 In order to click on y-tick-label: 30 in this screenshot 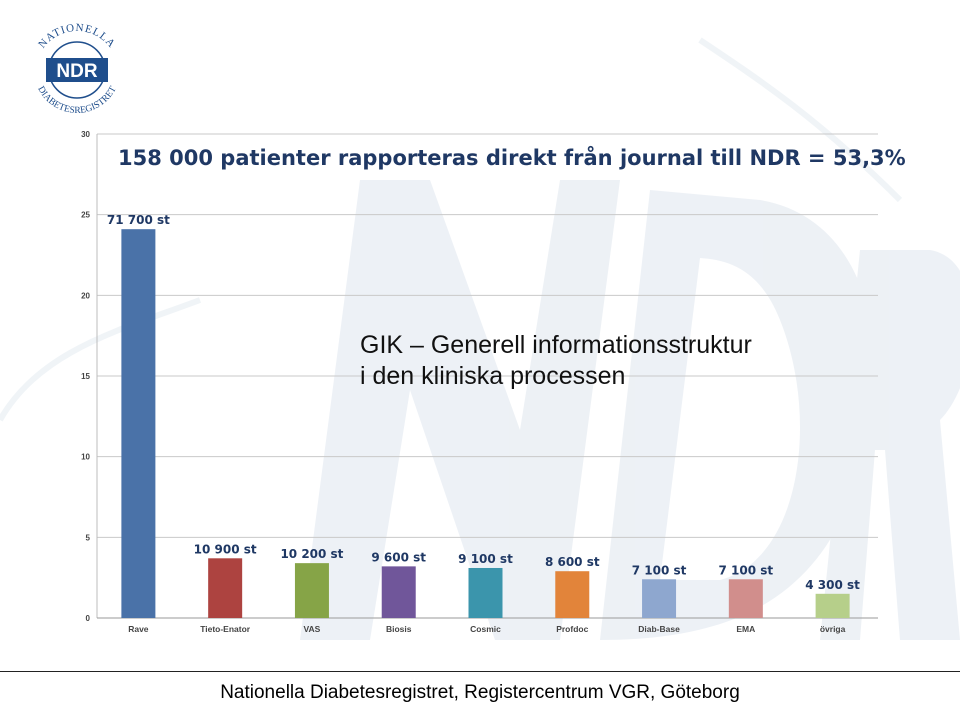, I will do `click(85, 134)`.